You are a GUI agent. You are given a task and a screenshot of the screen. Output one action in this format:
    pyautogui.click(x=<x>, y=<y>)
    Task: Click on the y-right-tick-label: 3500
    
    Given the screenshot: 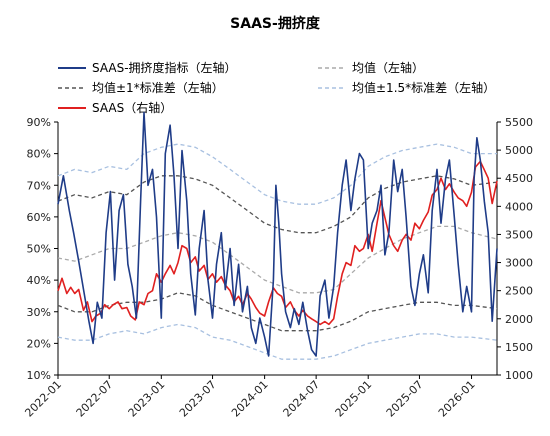 What is the action you would take?
    pyautogui.click(x=519, y=234)
    